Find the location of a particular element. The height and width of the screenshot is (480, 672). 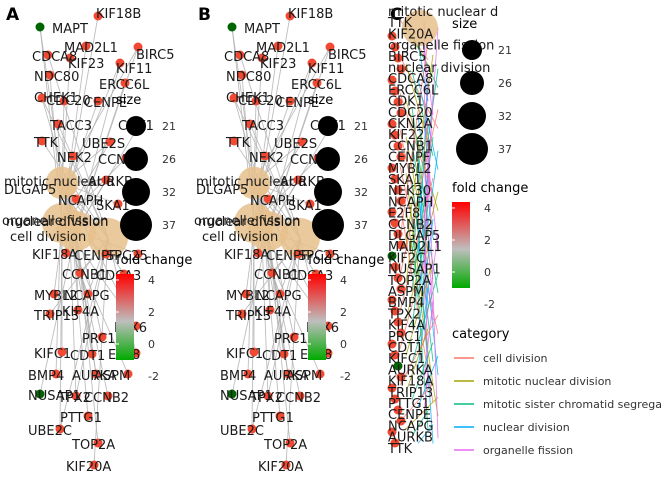

gene-label: CENPE is located at coordinates (409, 415).